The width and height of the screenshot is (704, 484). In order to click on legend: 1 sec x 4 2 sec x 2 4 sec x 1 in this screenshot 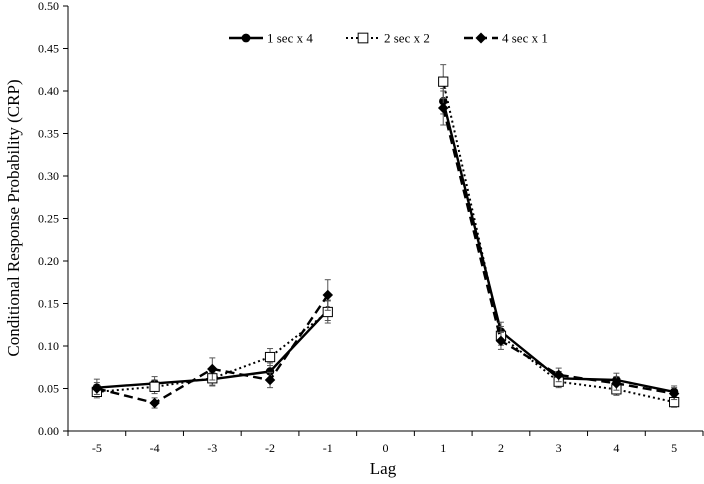, I will do `click(388, 38)`.